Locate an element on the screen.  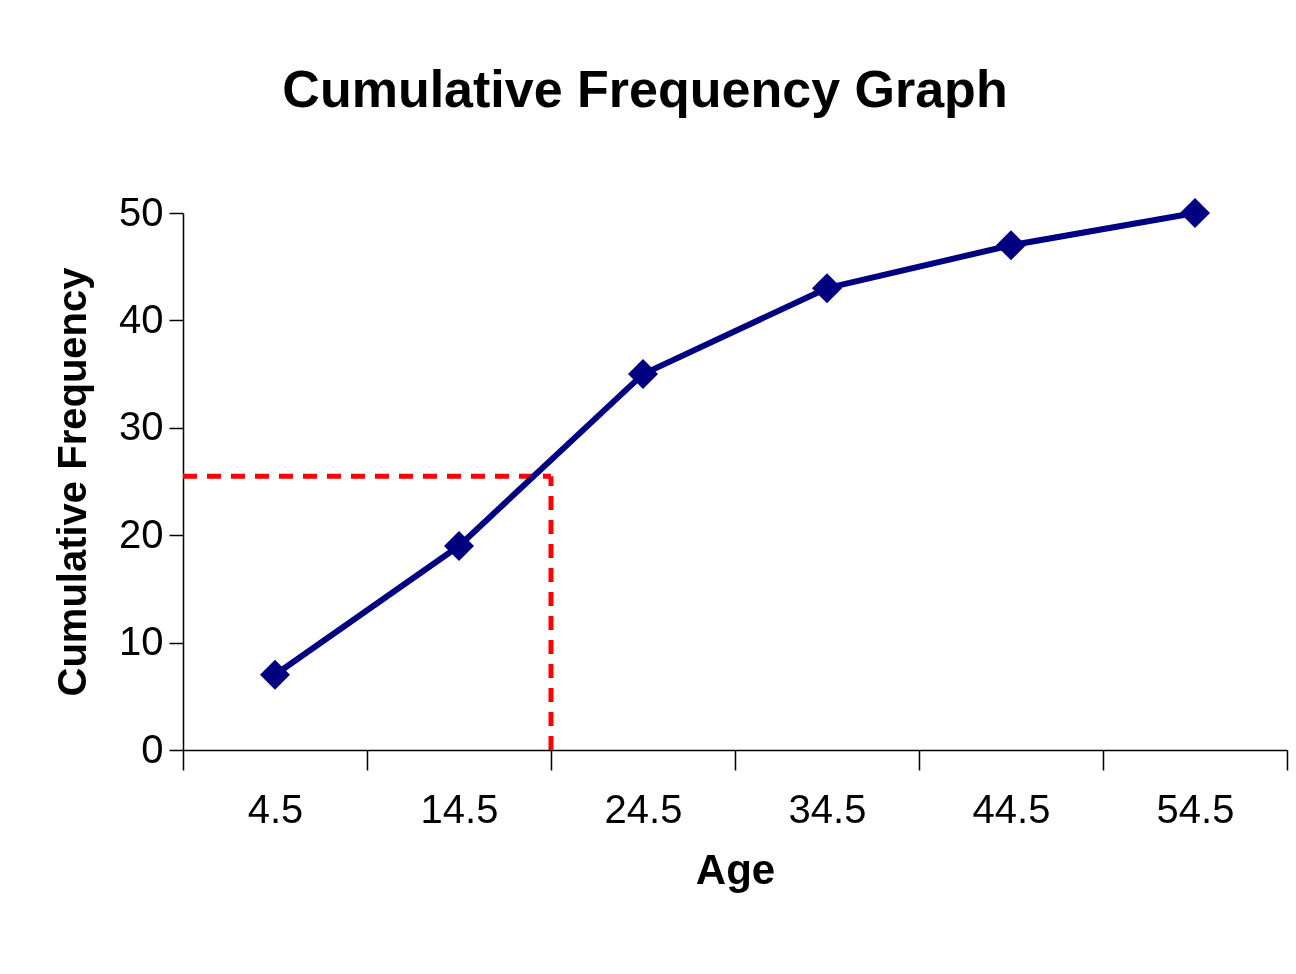
x-tick-label: 24.5 is located at coordinates (643, 808).